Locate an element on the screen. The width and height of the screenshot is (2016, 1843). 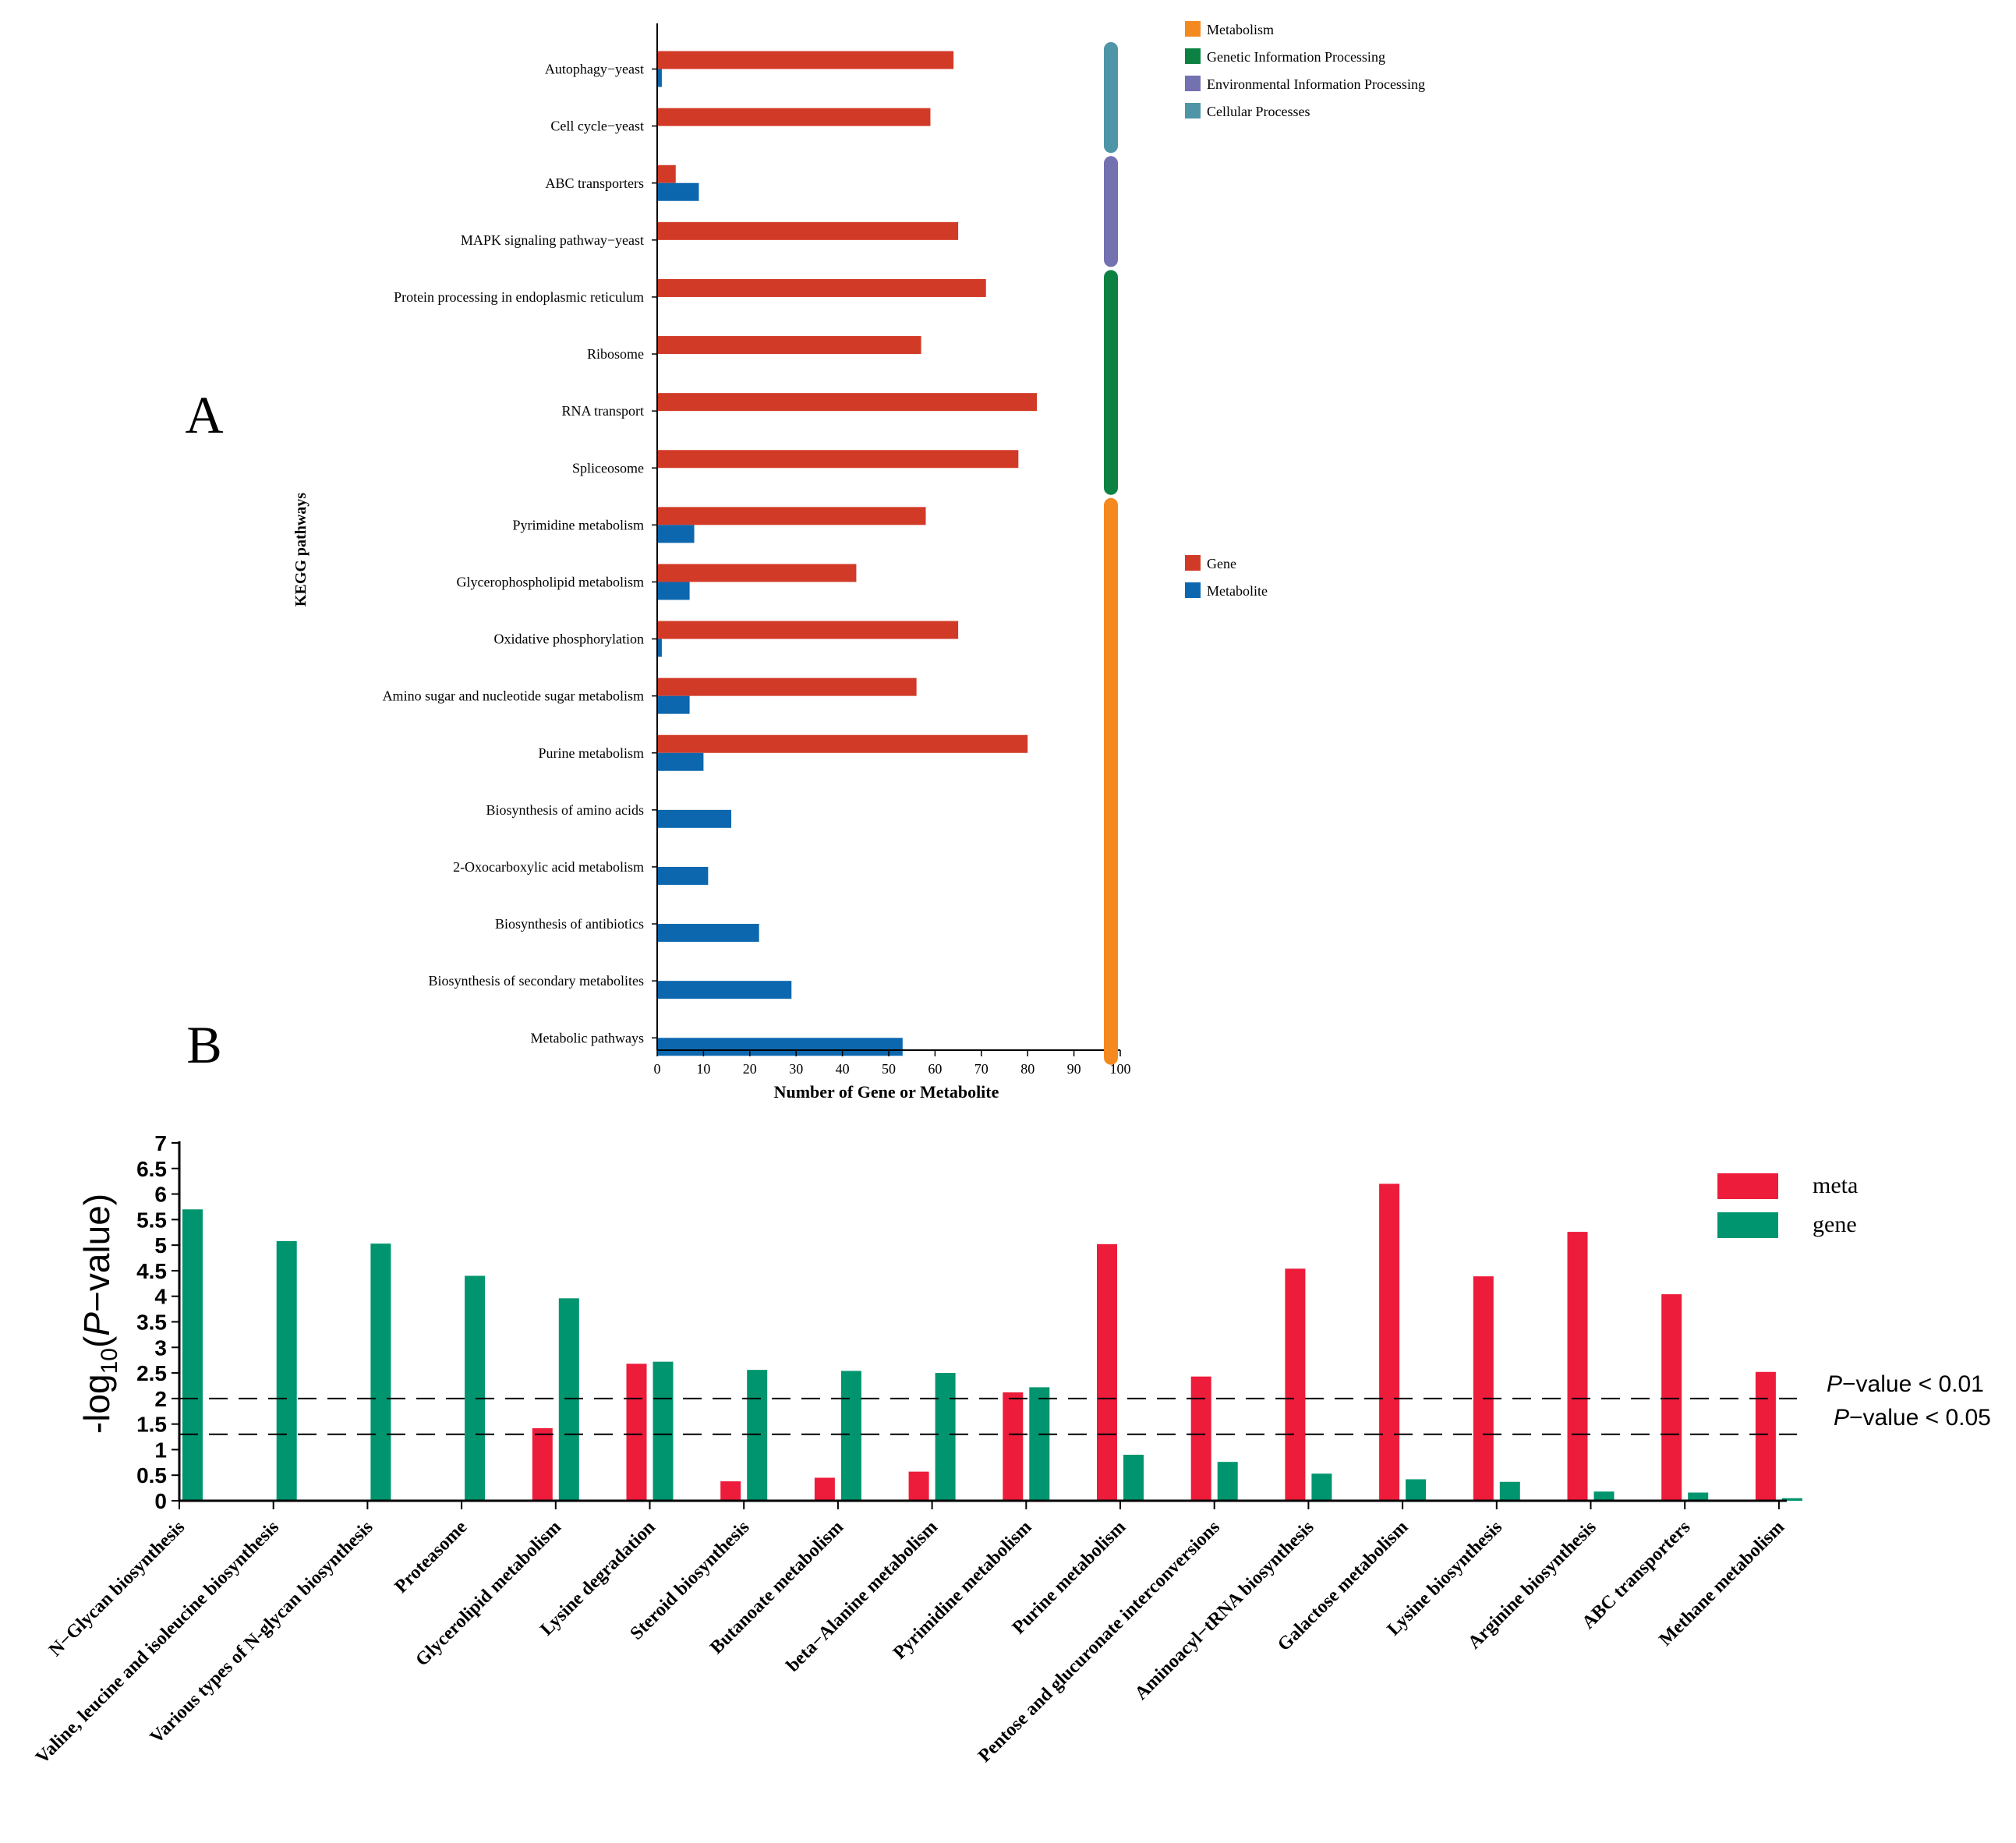
y-tick-label: 2 is located at coordinates (160, 1399).